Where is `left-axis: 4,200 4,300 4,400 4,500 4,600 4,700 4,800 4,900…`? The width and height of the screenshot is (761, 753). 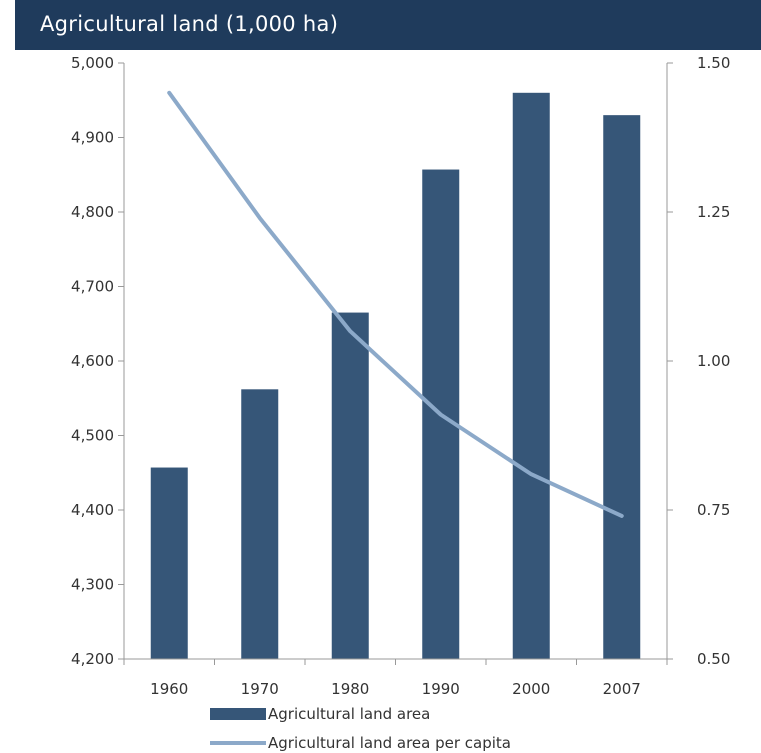 left-axis: 4,200 4,300 4,400 4,500 4,600 4,700 4,800 4,900… is located at coordinates (98, 361).